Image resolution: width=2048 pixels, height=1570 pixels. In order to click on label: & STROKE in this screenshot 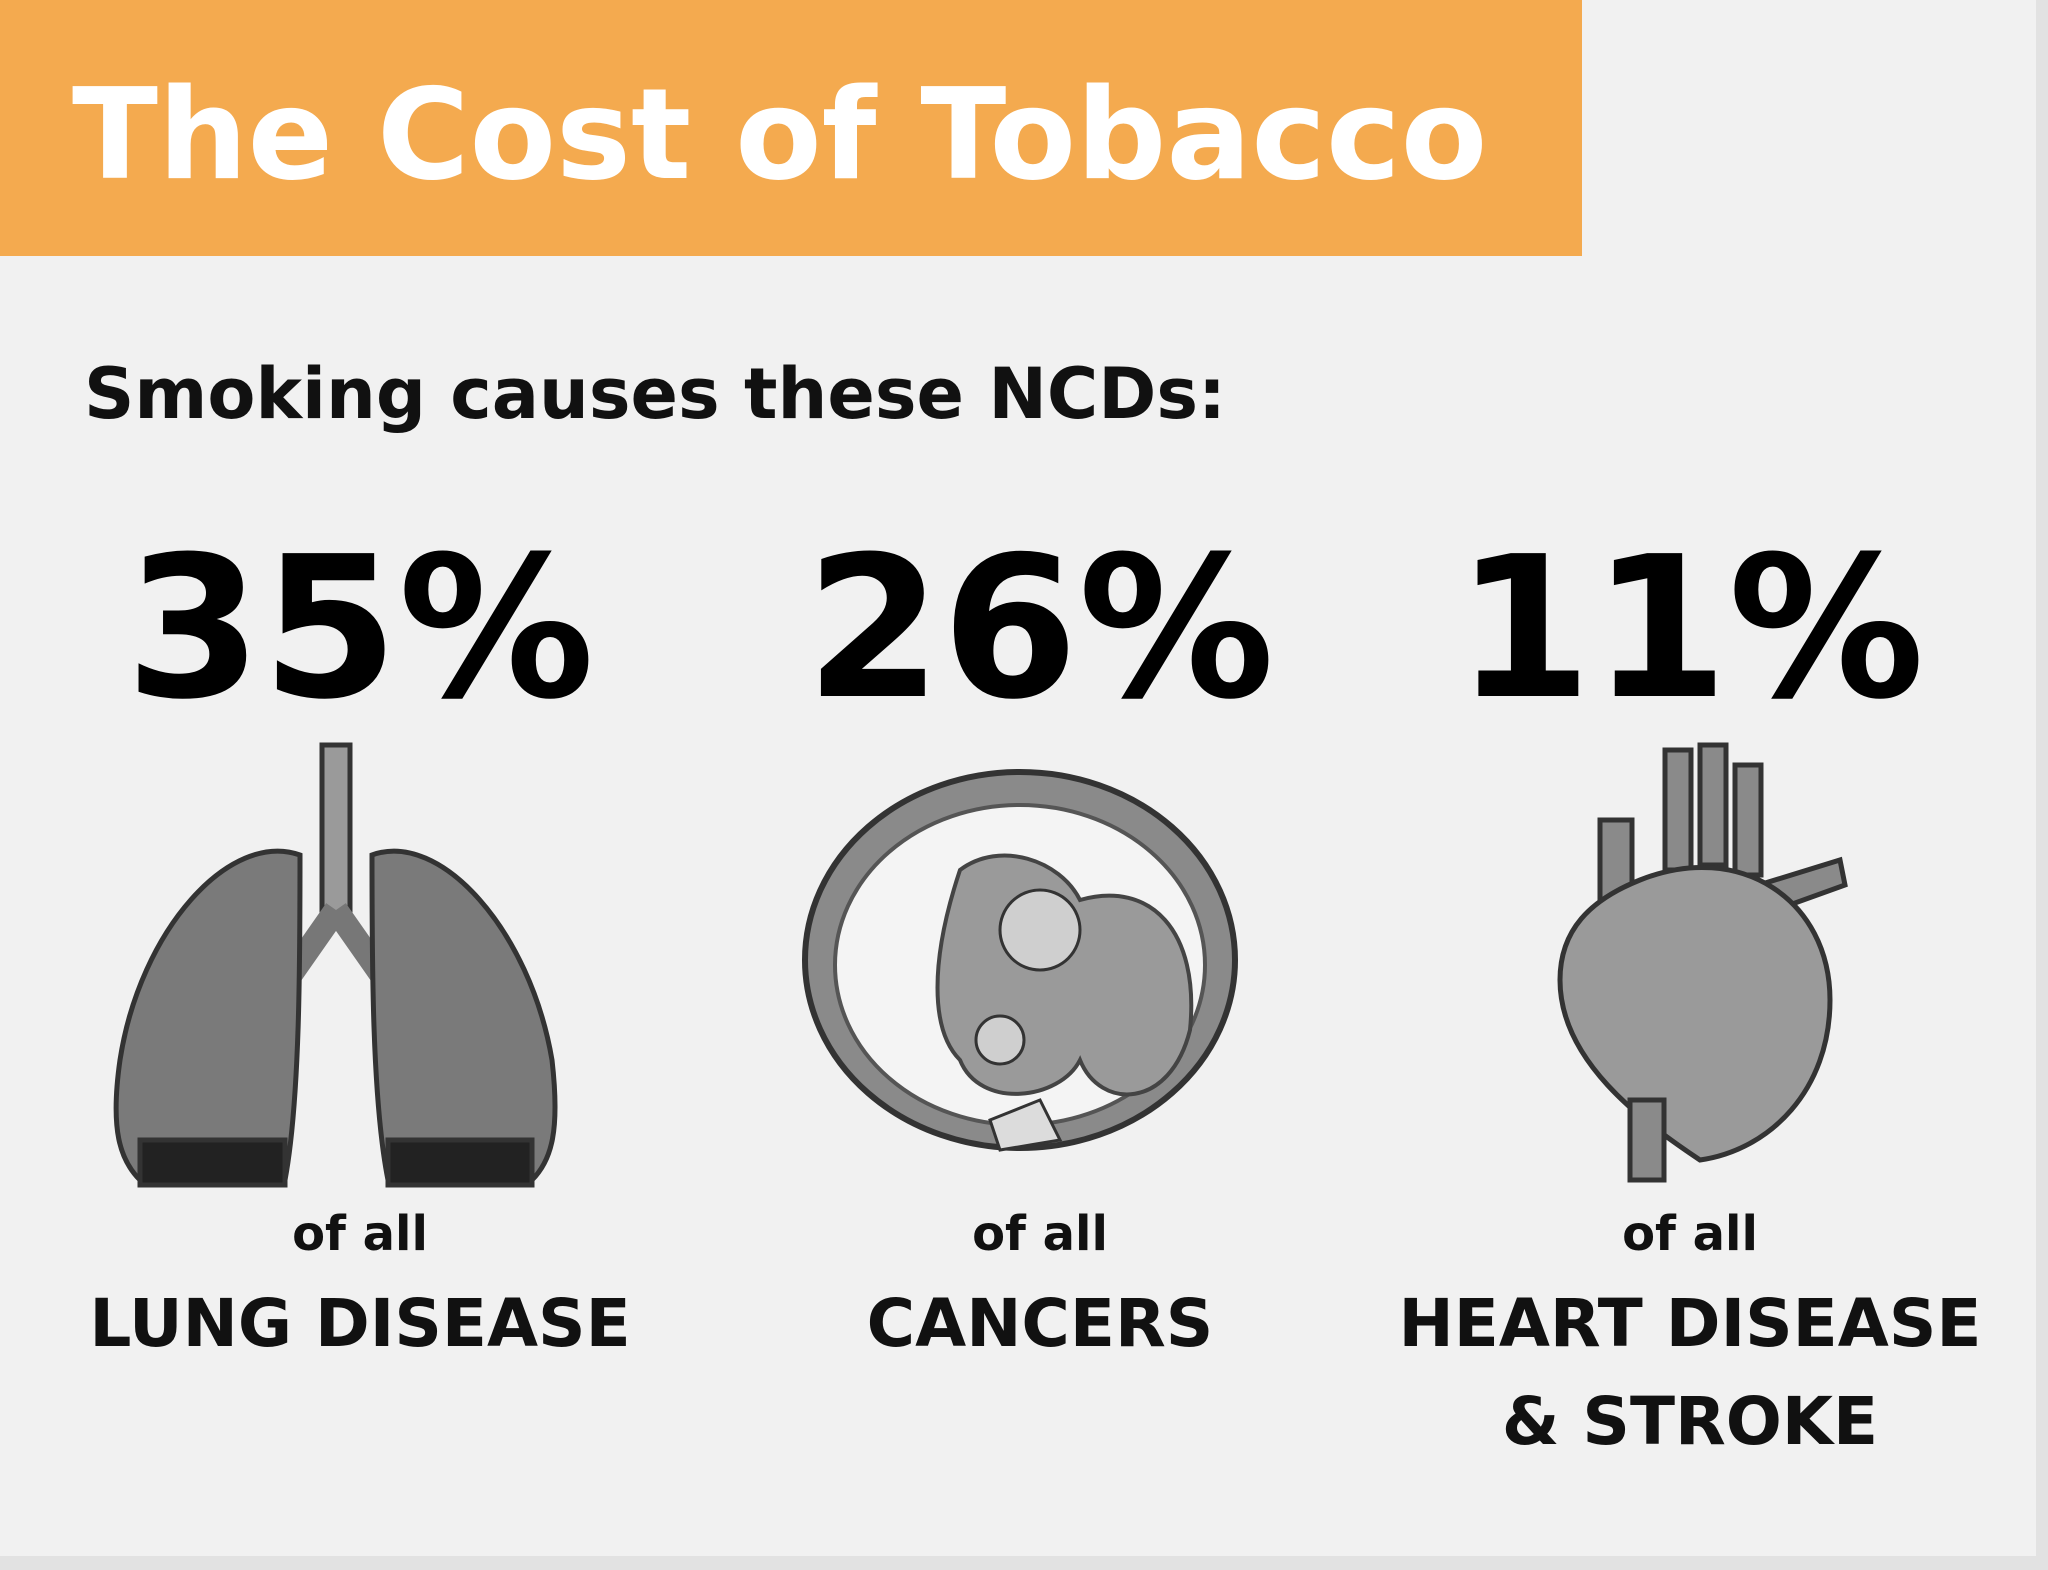, I will do `click(1690, 1421)`.